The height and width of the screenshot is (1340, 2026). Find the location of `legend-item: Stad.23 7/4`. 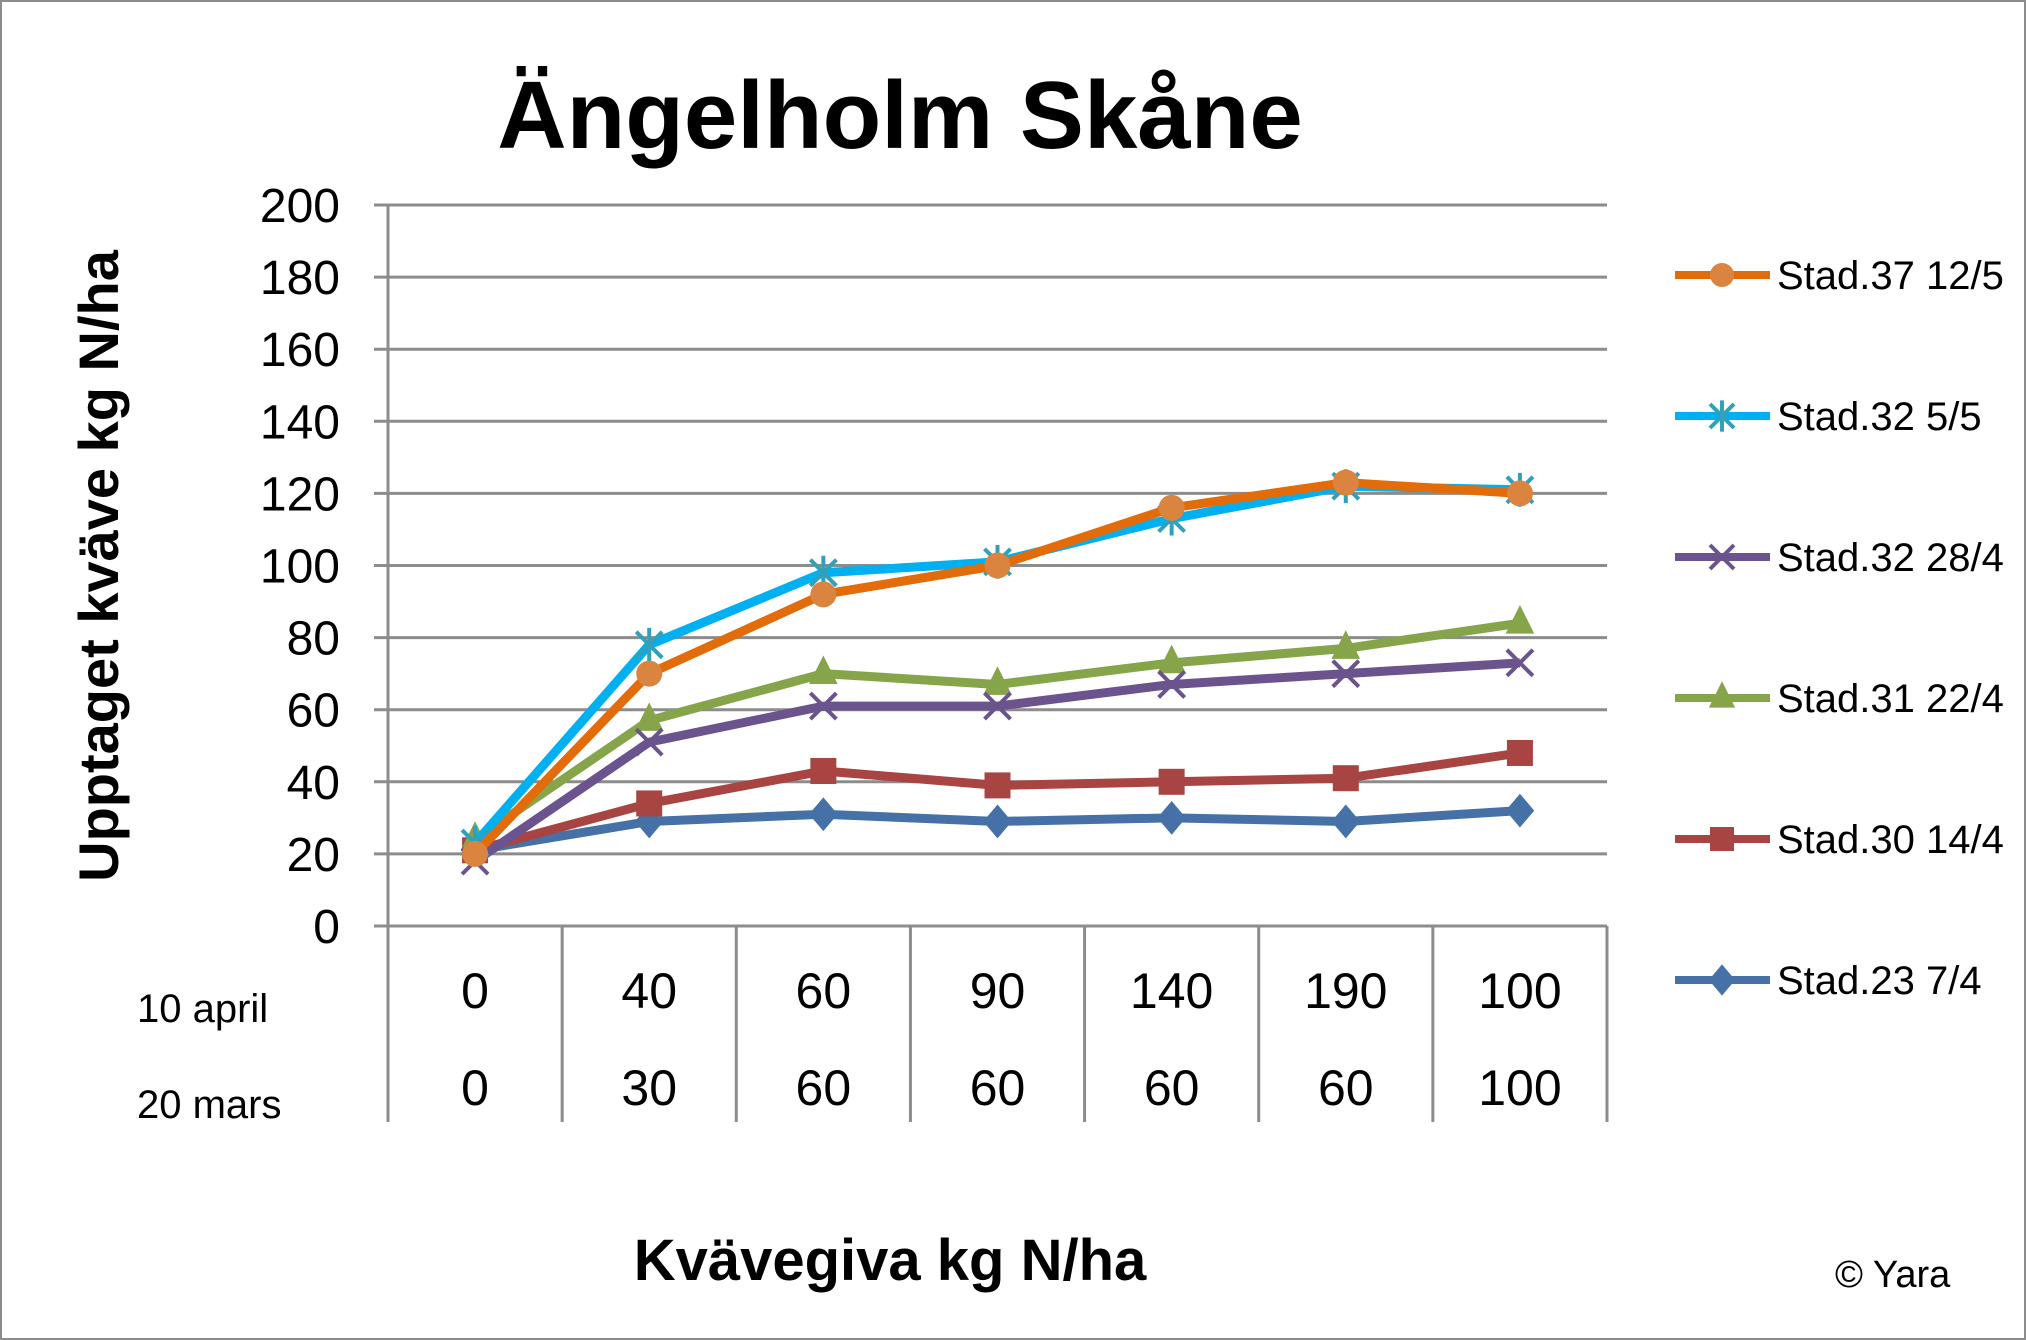

legend-item: Stad.23 7/4 is located at coordinates (1828, 981).